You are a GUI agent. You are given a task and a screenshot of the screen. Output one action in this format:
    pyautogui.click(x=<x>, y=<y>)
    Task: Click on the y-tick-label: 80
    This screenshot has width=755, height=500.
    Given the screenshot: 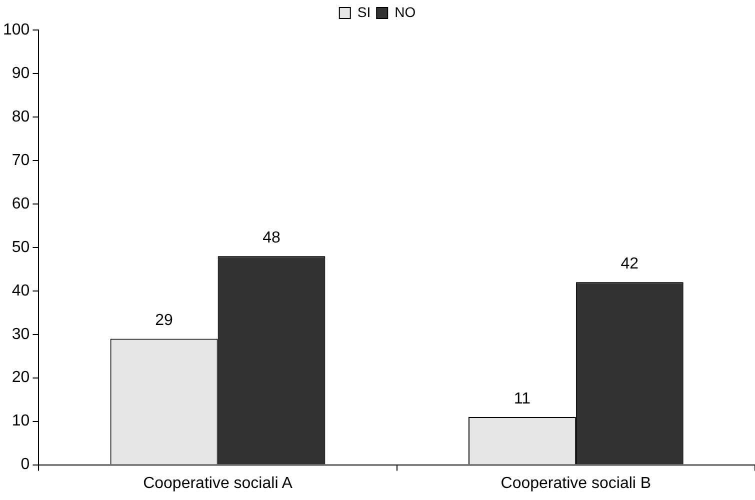 What is the action you would take?
    pyautogui.click(x=21, y=117)
    